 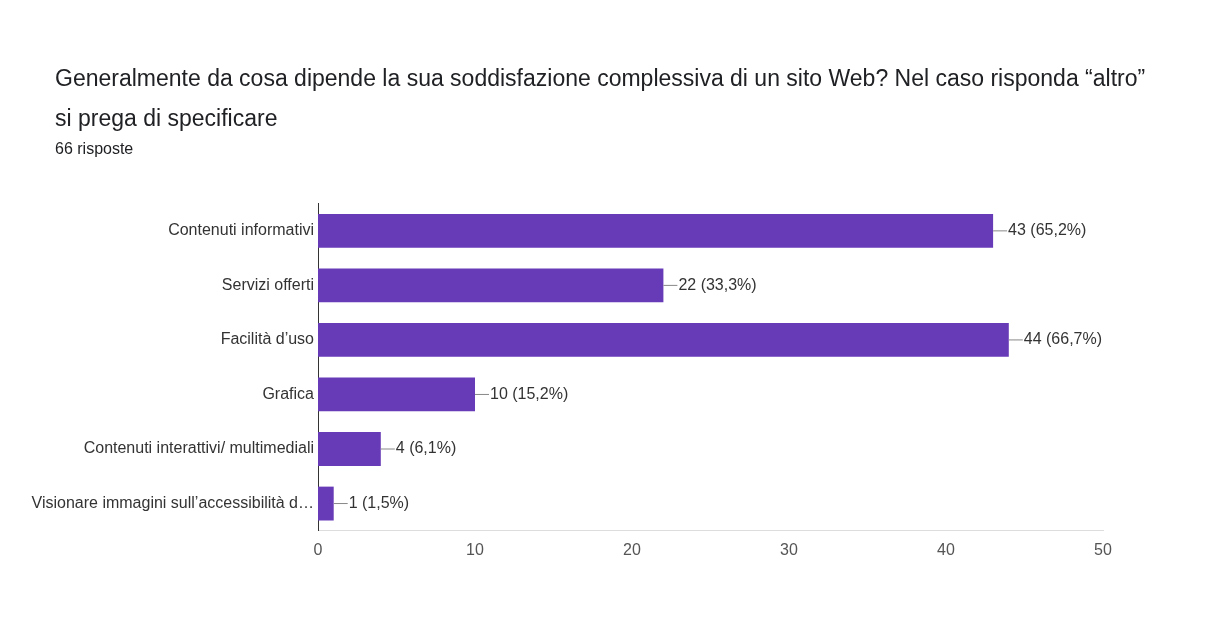 I want to click on text: 66 risposte, so click(x=94, y=149).